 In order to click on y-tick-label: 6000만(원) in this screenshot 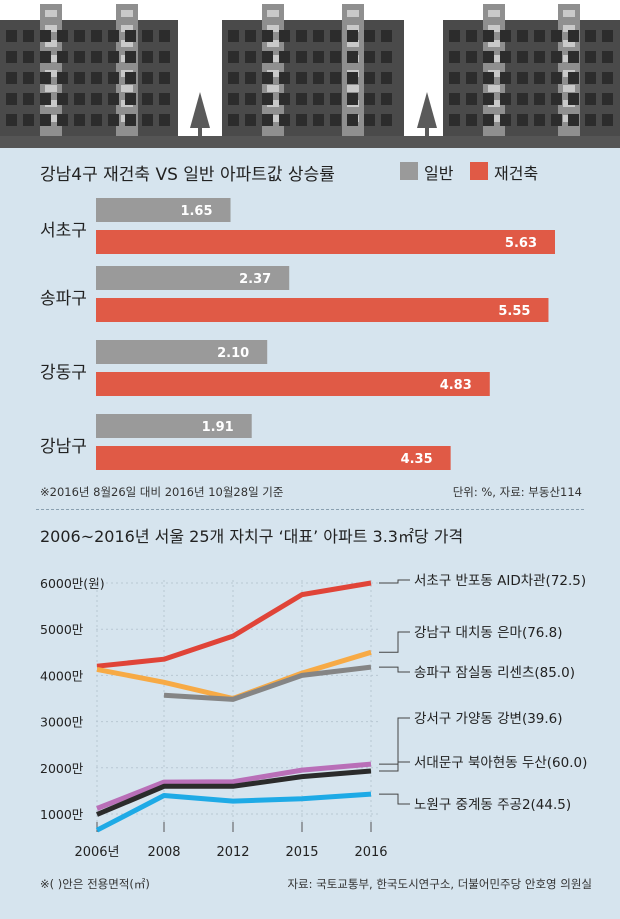, I will do `click(72, 583)`.